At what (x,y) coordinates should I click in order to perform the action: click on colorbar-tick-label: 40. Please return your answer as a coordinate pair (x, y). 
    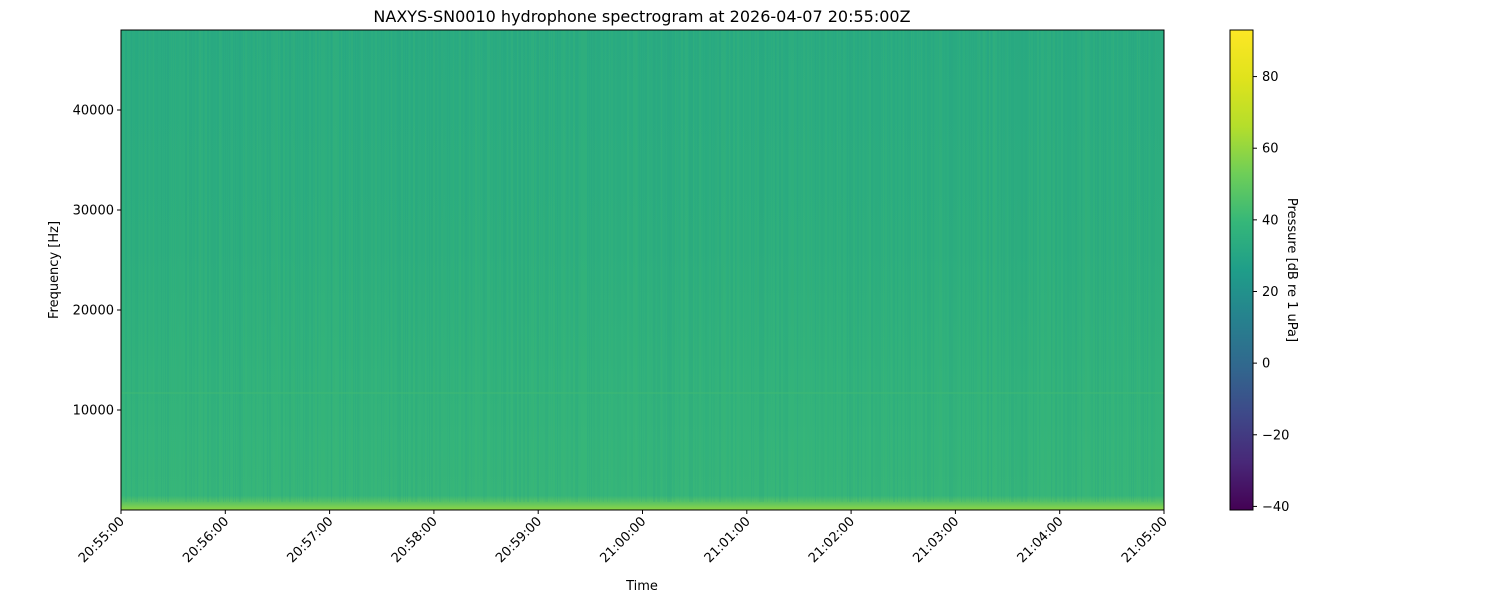
    Looking at the image, I should click on (1270, 220).